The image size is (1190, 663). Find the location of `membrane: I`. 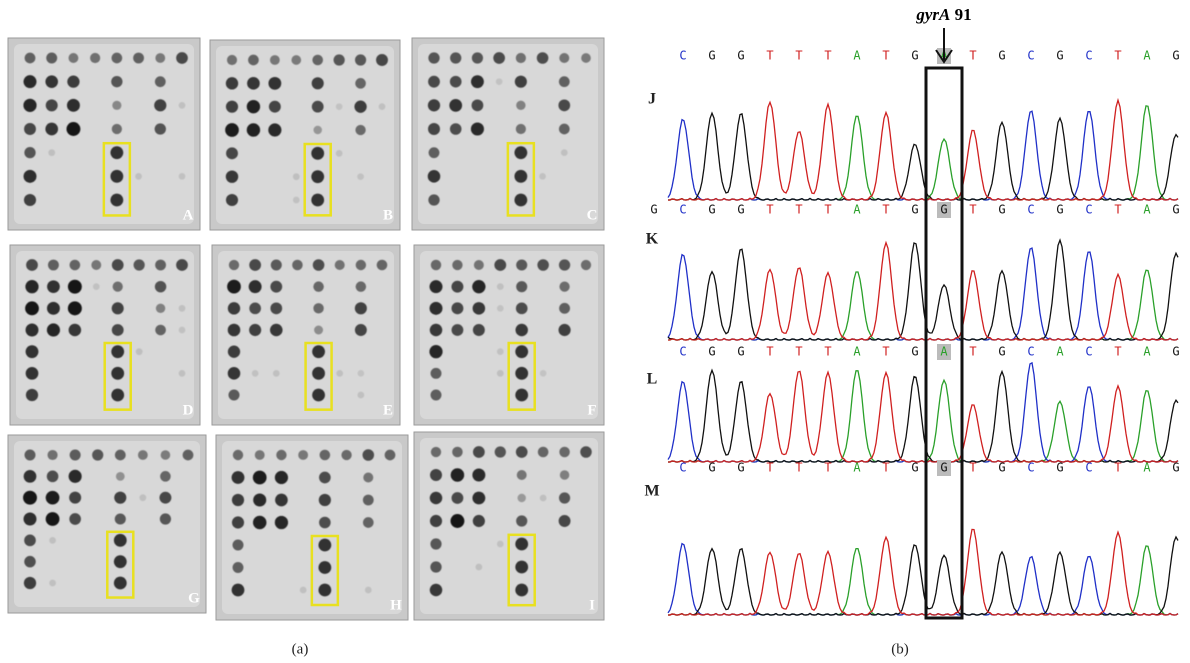

membrane: I is located at coordinates (509, 526).